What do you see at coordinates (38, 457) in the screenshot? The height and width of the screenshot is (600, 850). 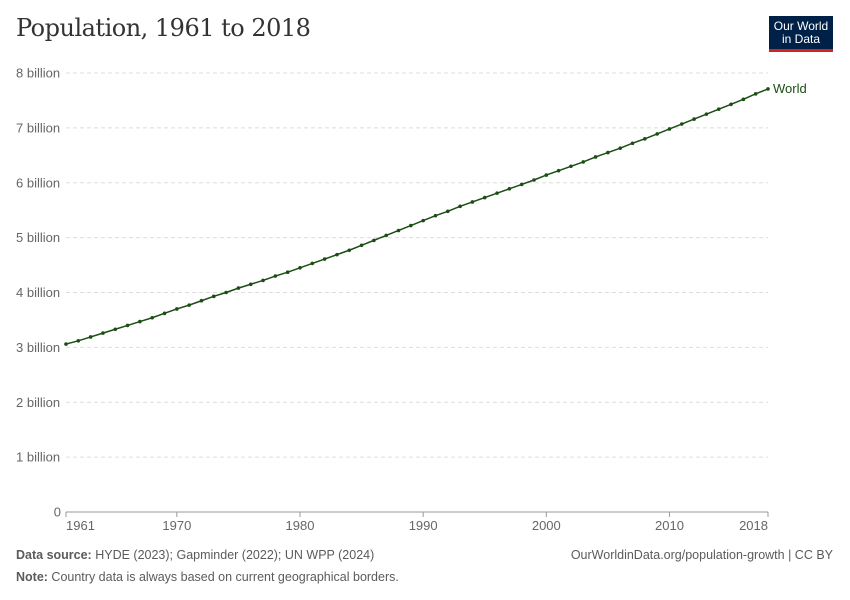 I see `y-tick-label: 1 billion` at bounding box center [38, 457].